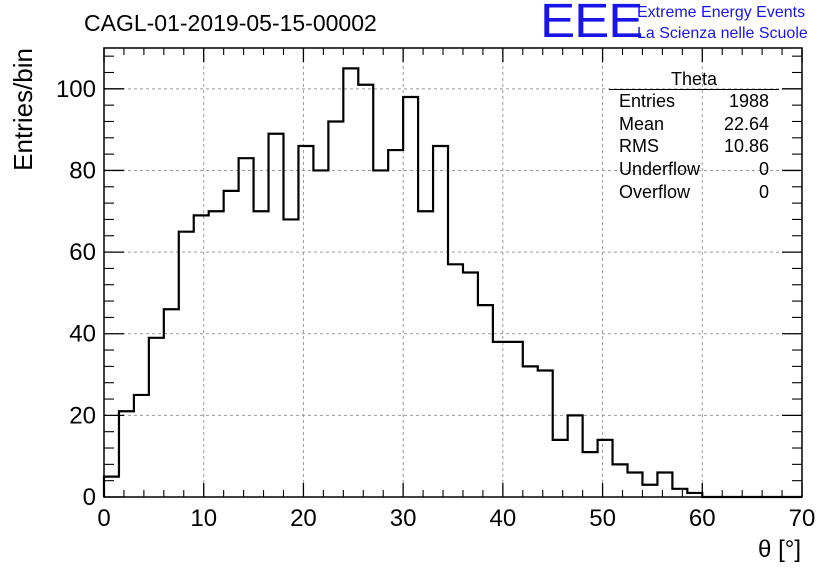  Describe the element at coordinates (702, 518) in the screenshot. I see `x-tick-label: 60` at that location.